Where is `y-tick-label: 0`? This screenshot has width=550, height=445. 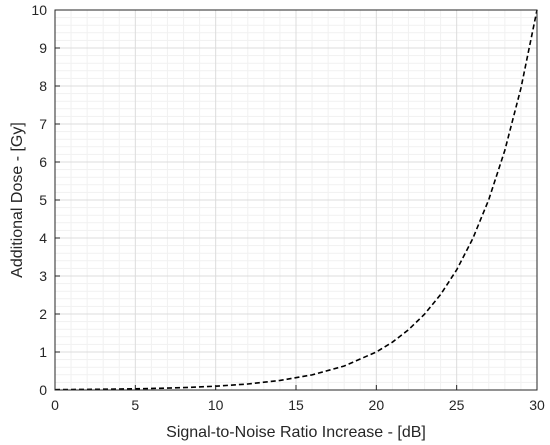
y-tick-label: 0 is located at coordinates (43, 390).